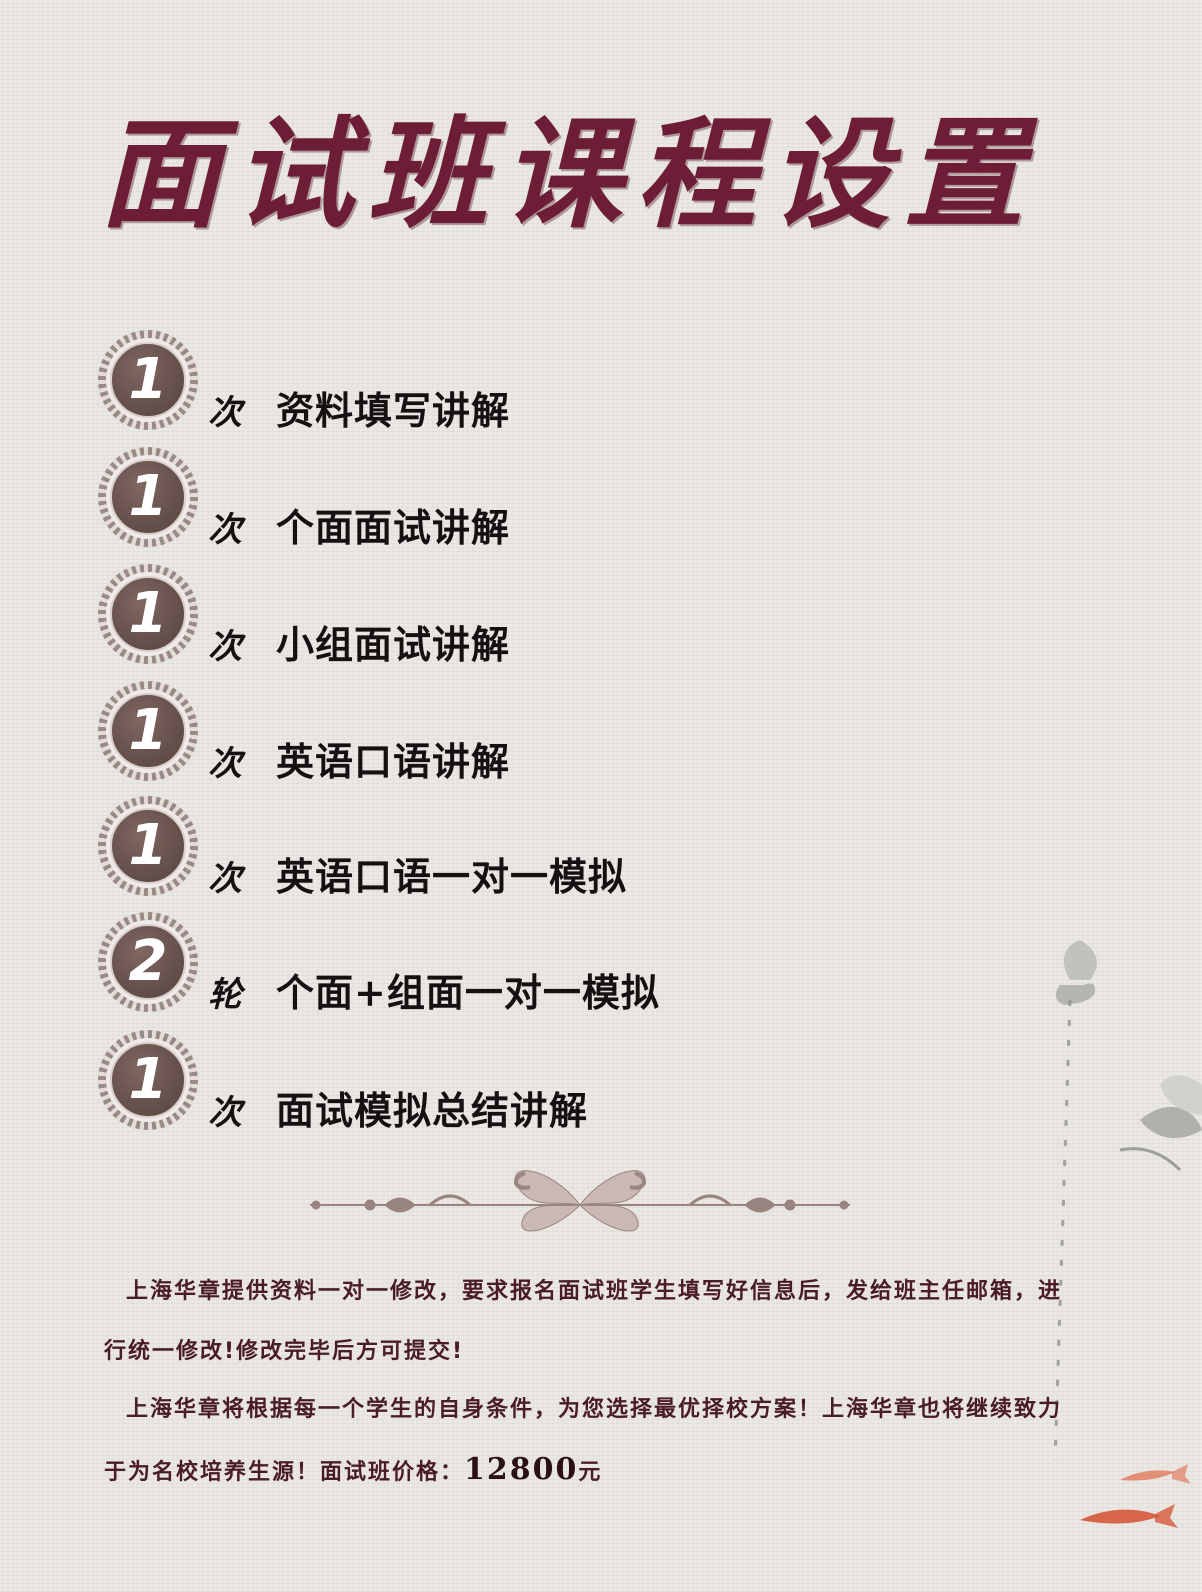 This screenshot has height=1592, width=1202. Describe the element at coordinates (1135, 1496) in the screenshot. I see `koi-fish` at that location.